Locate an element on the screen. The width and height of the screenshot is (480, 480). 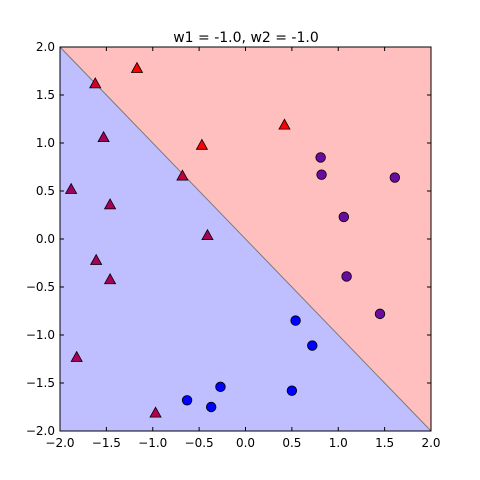
x-tick-label: −1.0 is located at coordinates (152, 443).